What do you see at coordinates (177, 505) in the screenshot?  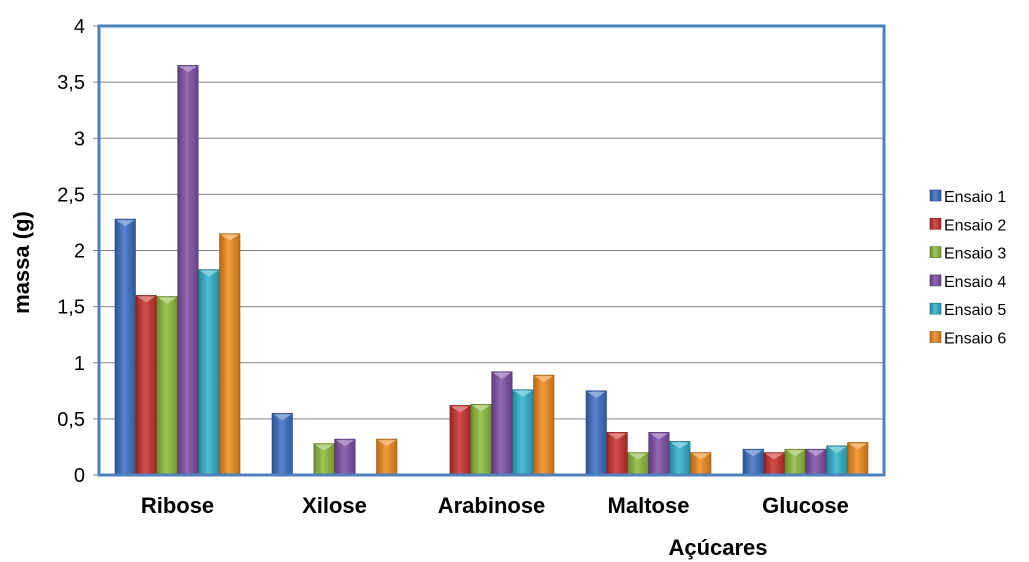 I see `x-category-label: Ribose` at bounding box center [177, 505].